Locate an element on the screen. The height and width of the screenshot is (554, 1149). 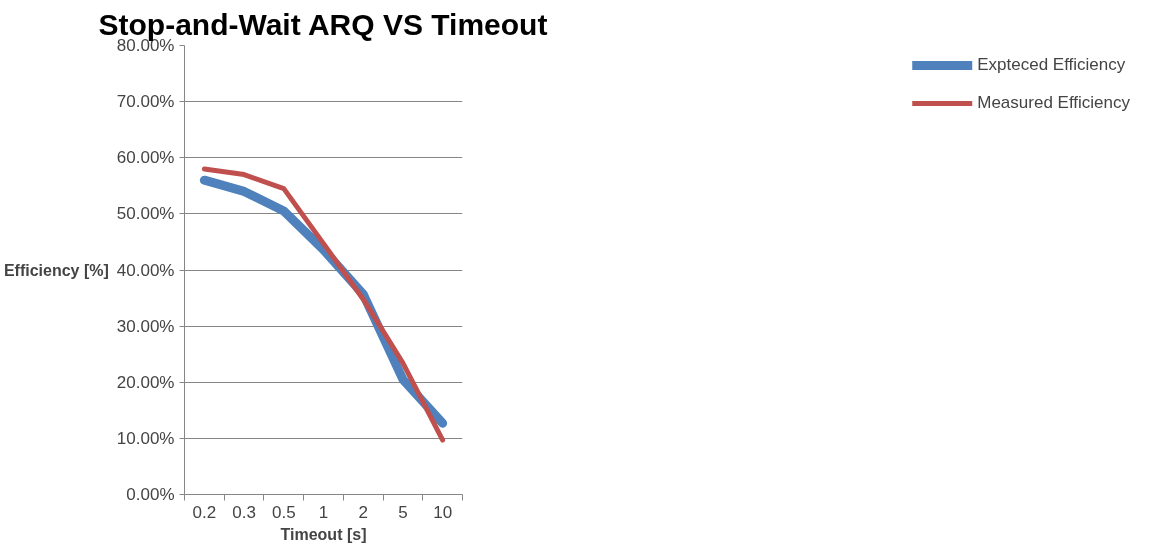
y-tick-label: 0.00% is located at coordinates (150, 494).